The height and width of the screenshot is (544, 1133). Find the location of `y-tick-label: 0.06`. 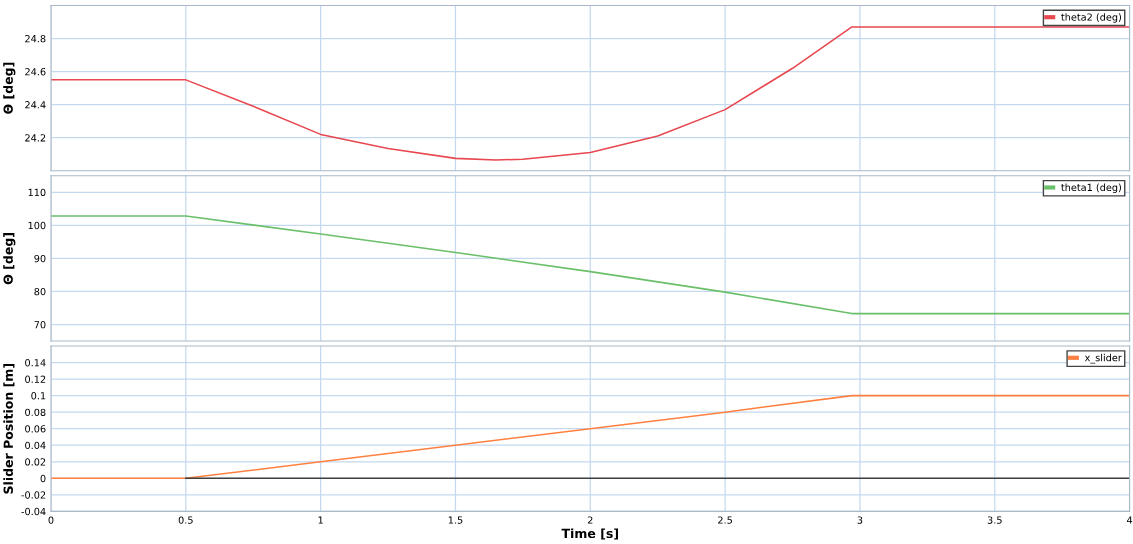

y-tick-label: 0.06 is located at coordinates (35, 429).